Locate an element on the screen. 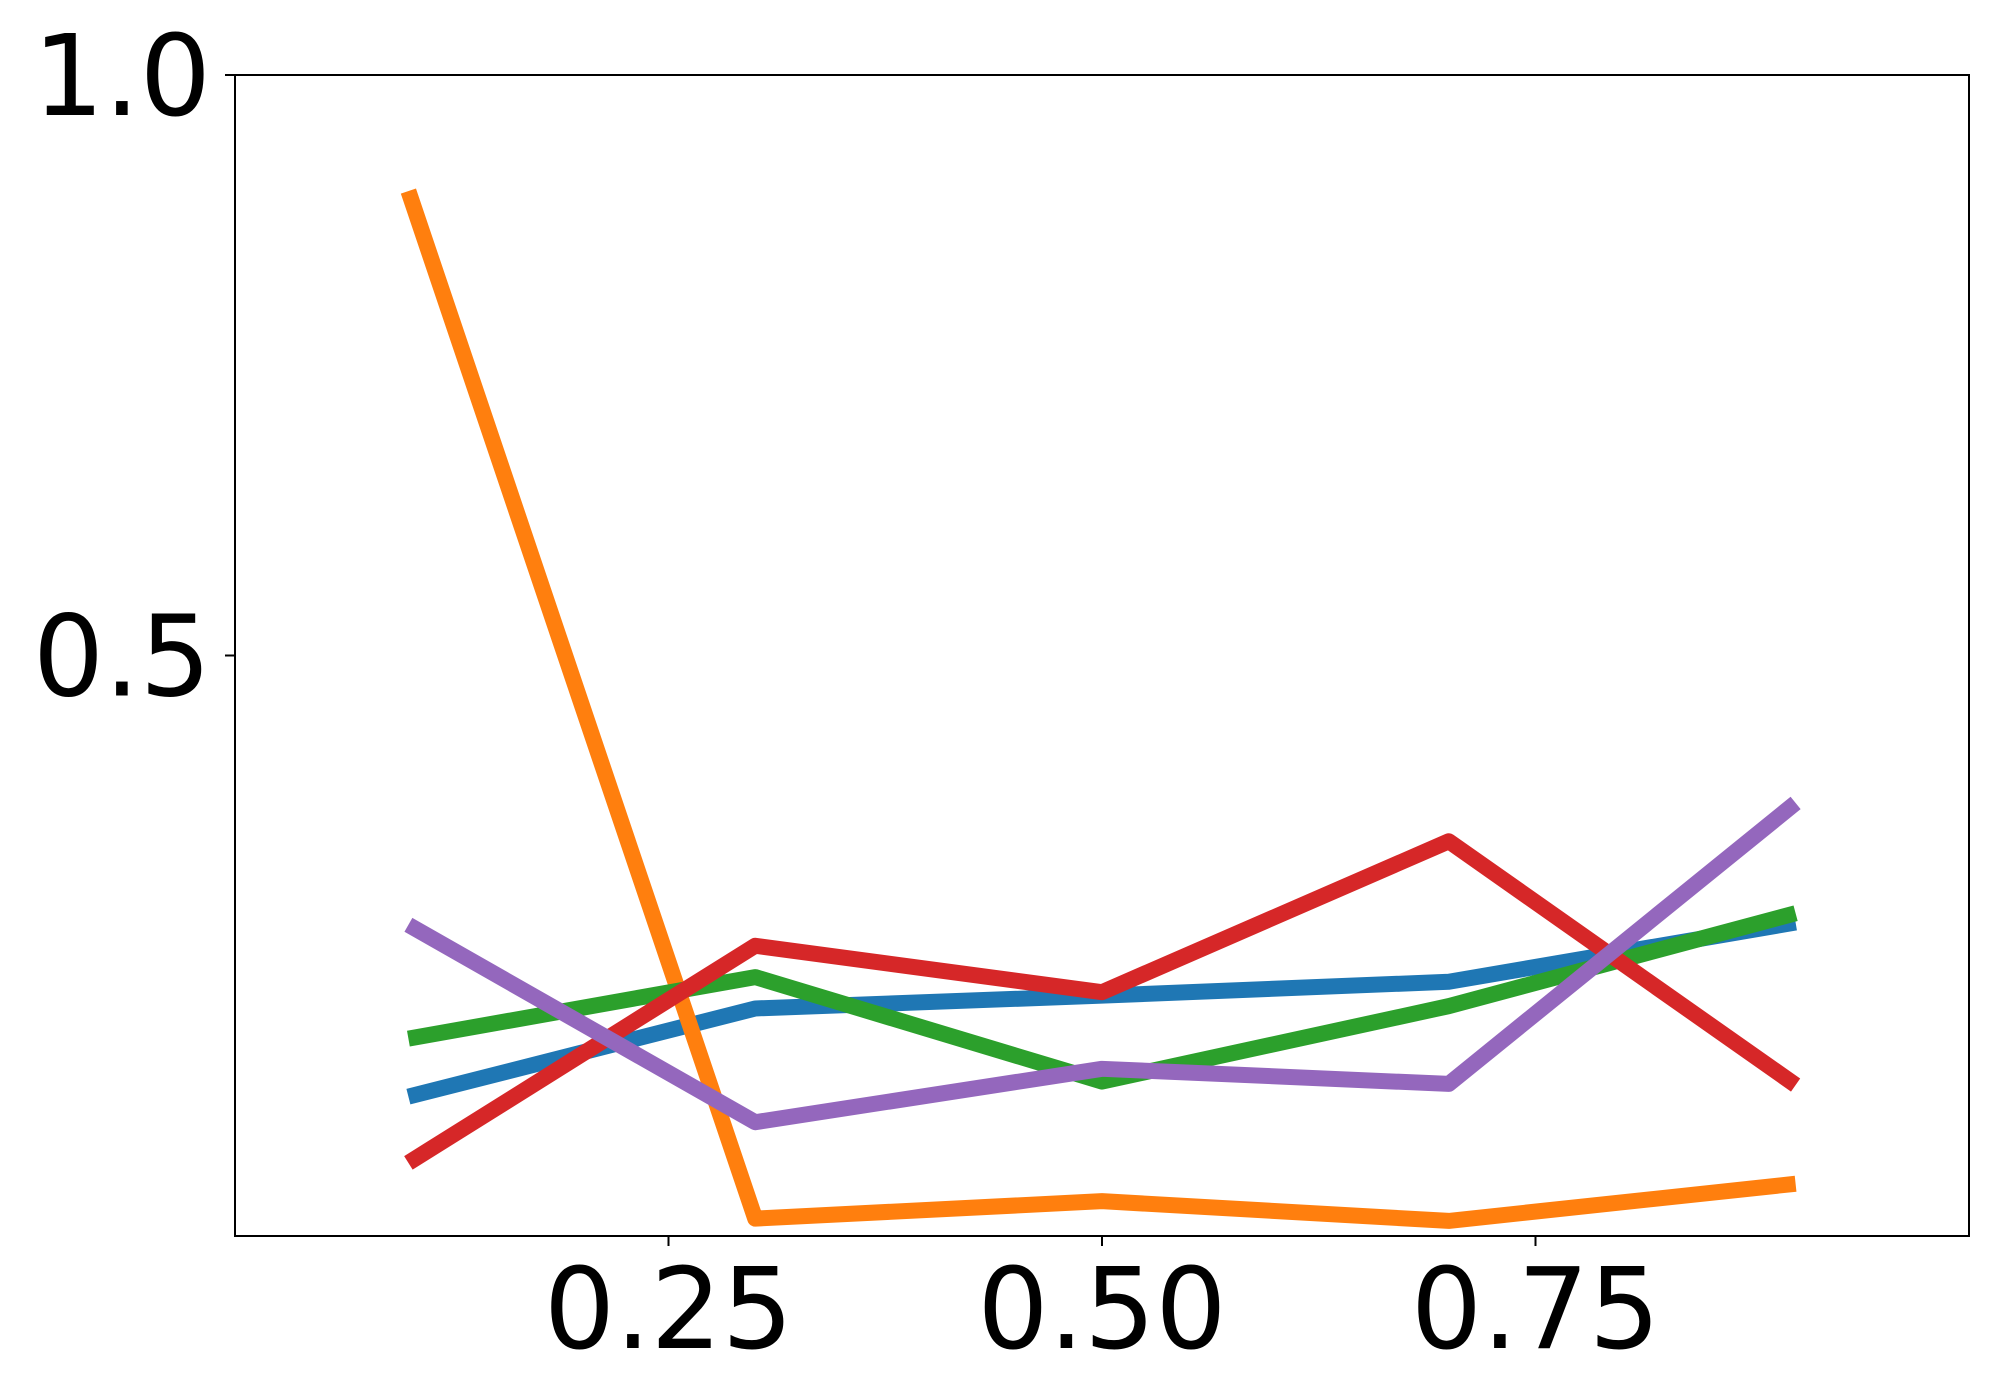 The height and width of the screenshot is (1400, 2000). y-tick-label: 0.5 is located at coordinates (122, 658).